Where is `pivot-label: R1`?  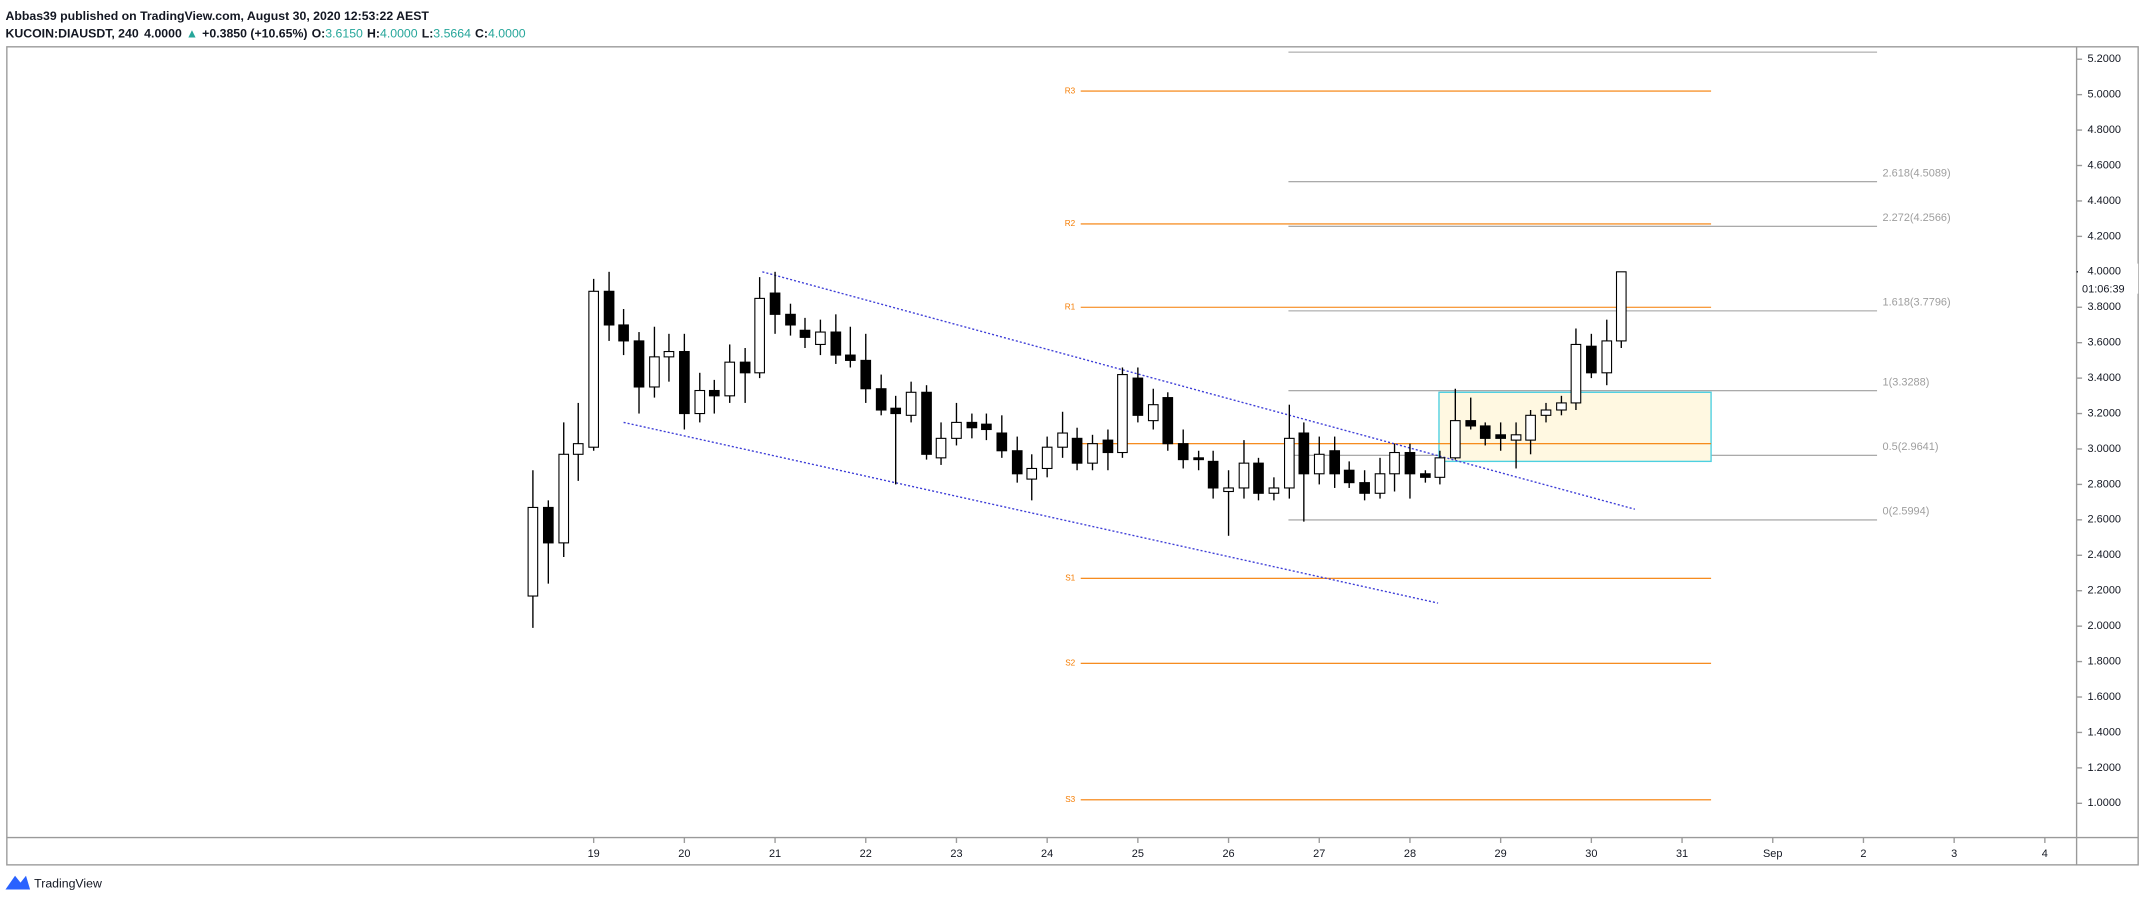
pivot-label: R1 is located at coordinates (1070, 306).